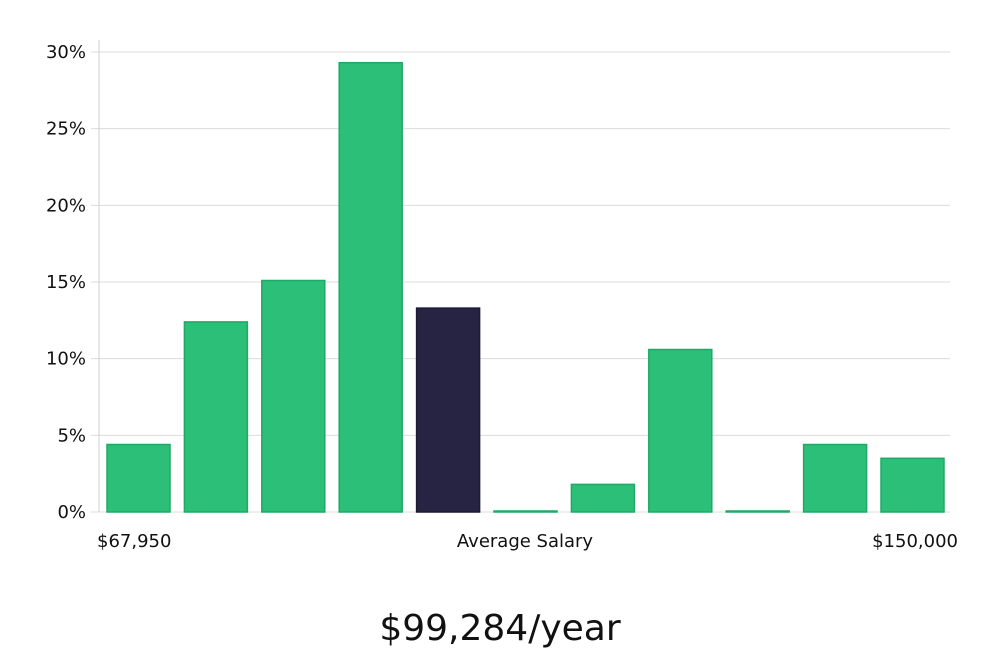 The height and width of the screenshot is (660, 1000). What do you see at coordinates (66, 205) in the screenshot?
I see `y-tick-label-20: 20%` at bounding box center [66, 205].